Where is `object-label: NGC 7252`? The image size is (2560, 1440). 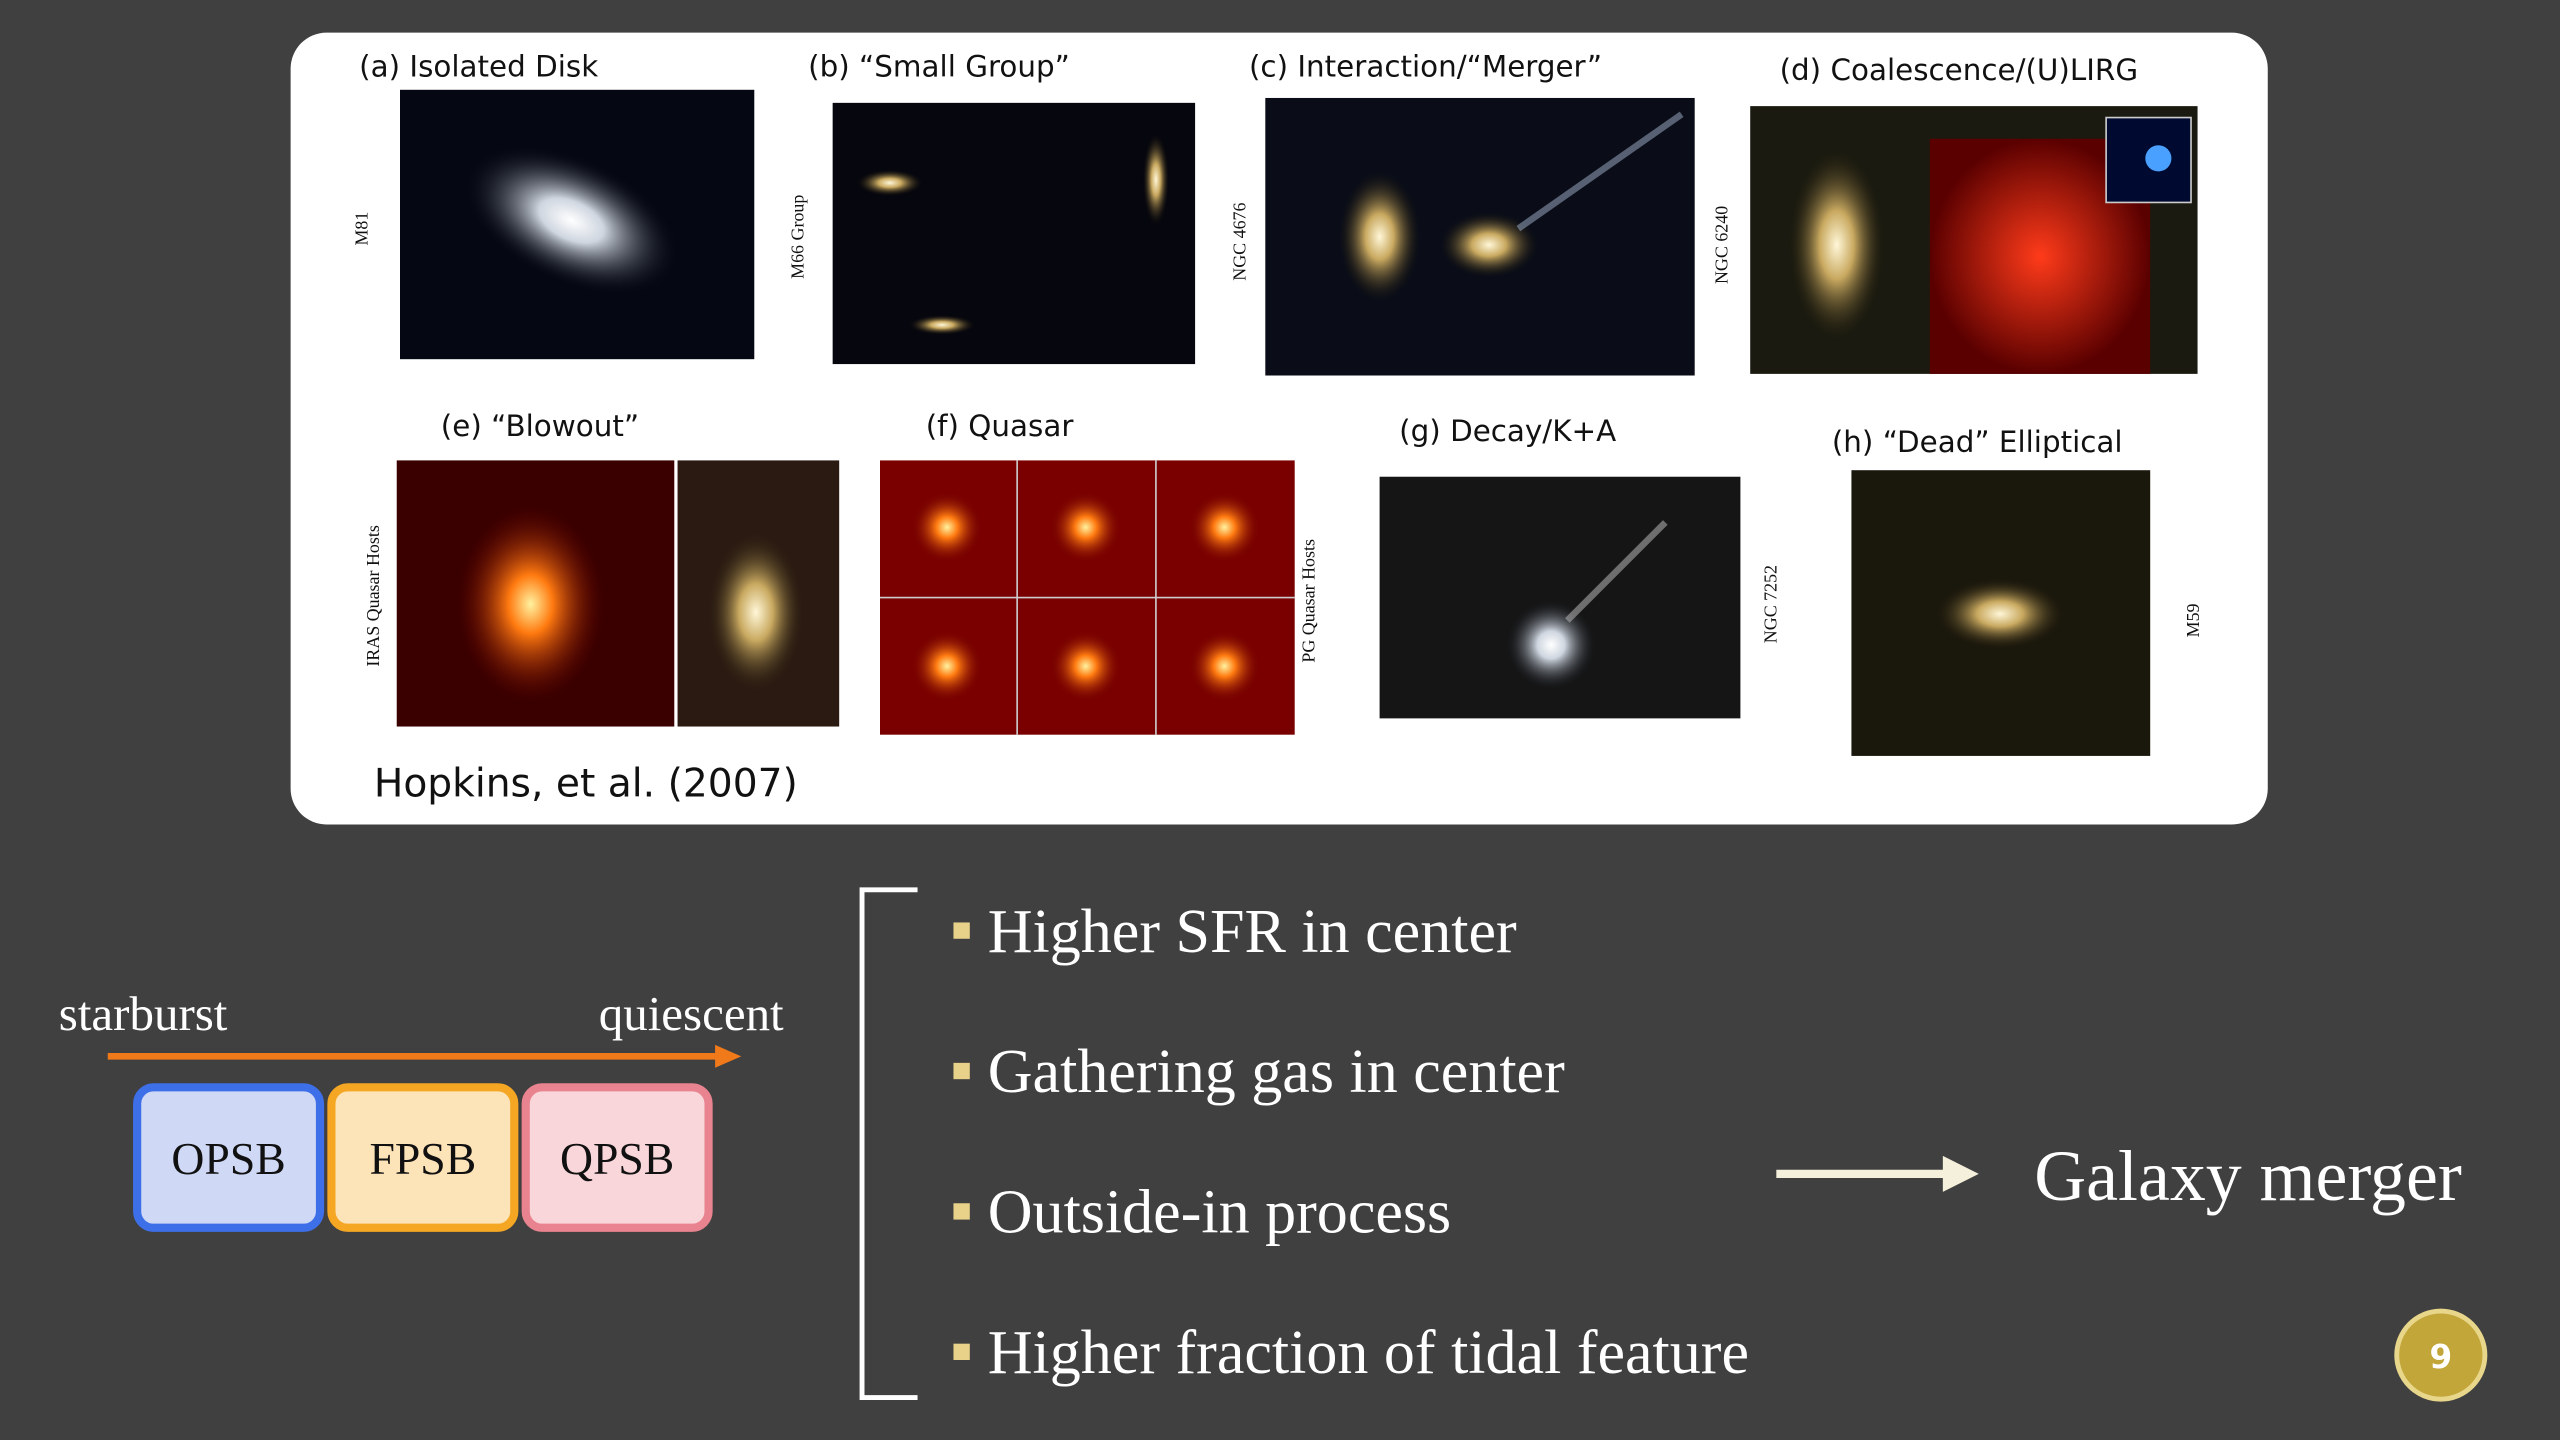
object-label: NGC 7252 is located at coordinates (1770, 604).